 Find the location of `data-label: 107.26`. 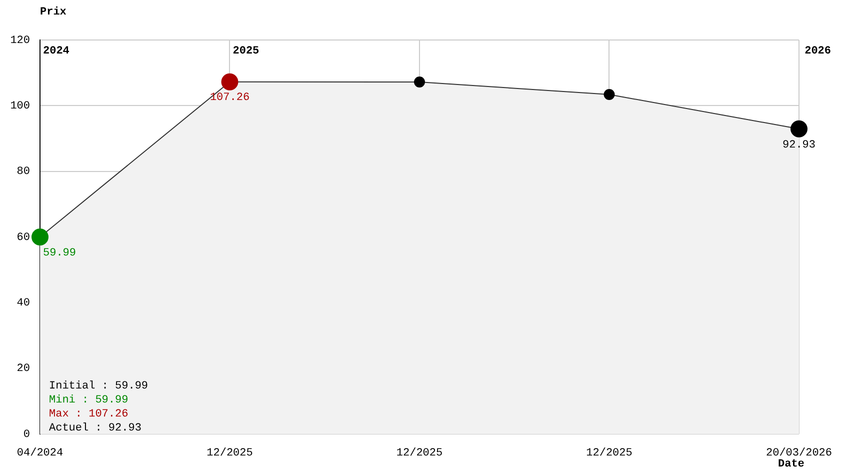

data-label: 107.26 is located at coordinates (230, 98).